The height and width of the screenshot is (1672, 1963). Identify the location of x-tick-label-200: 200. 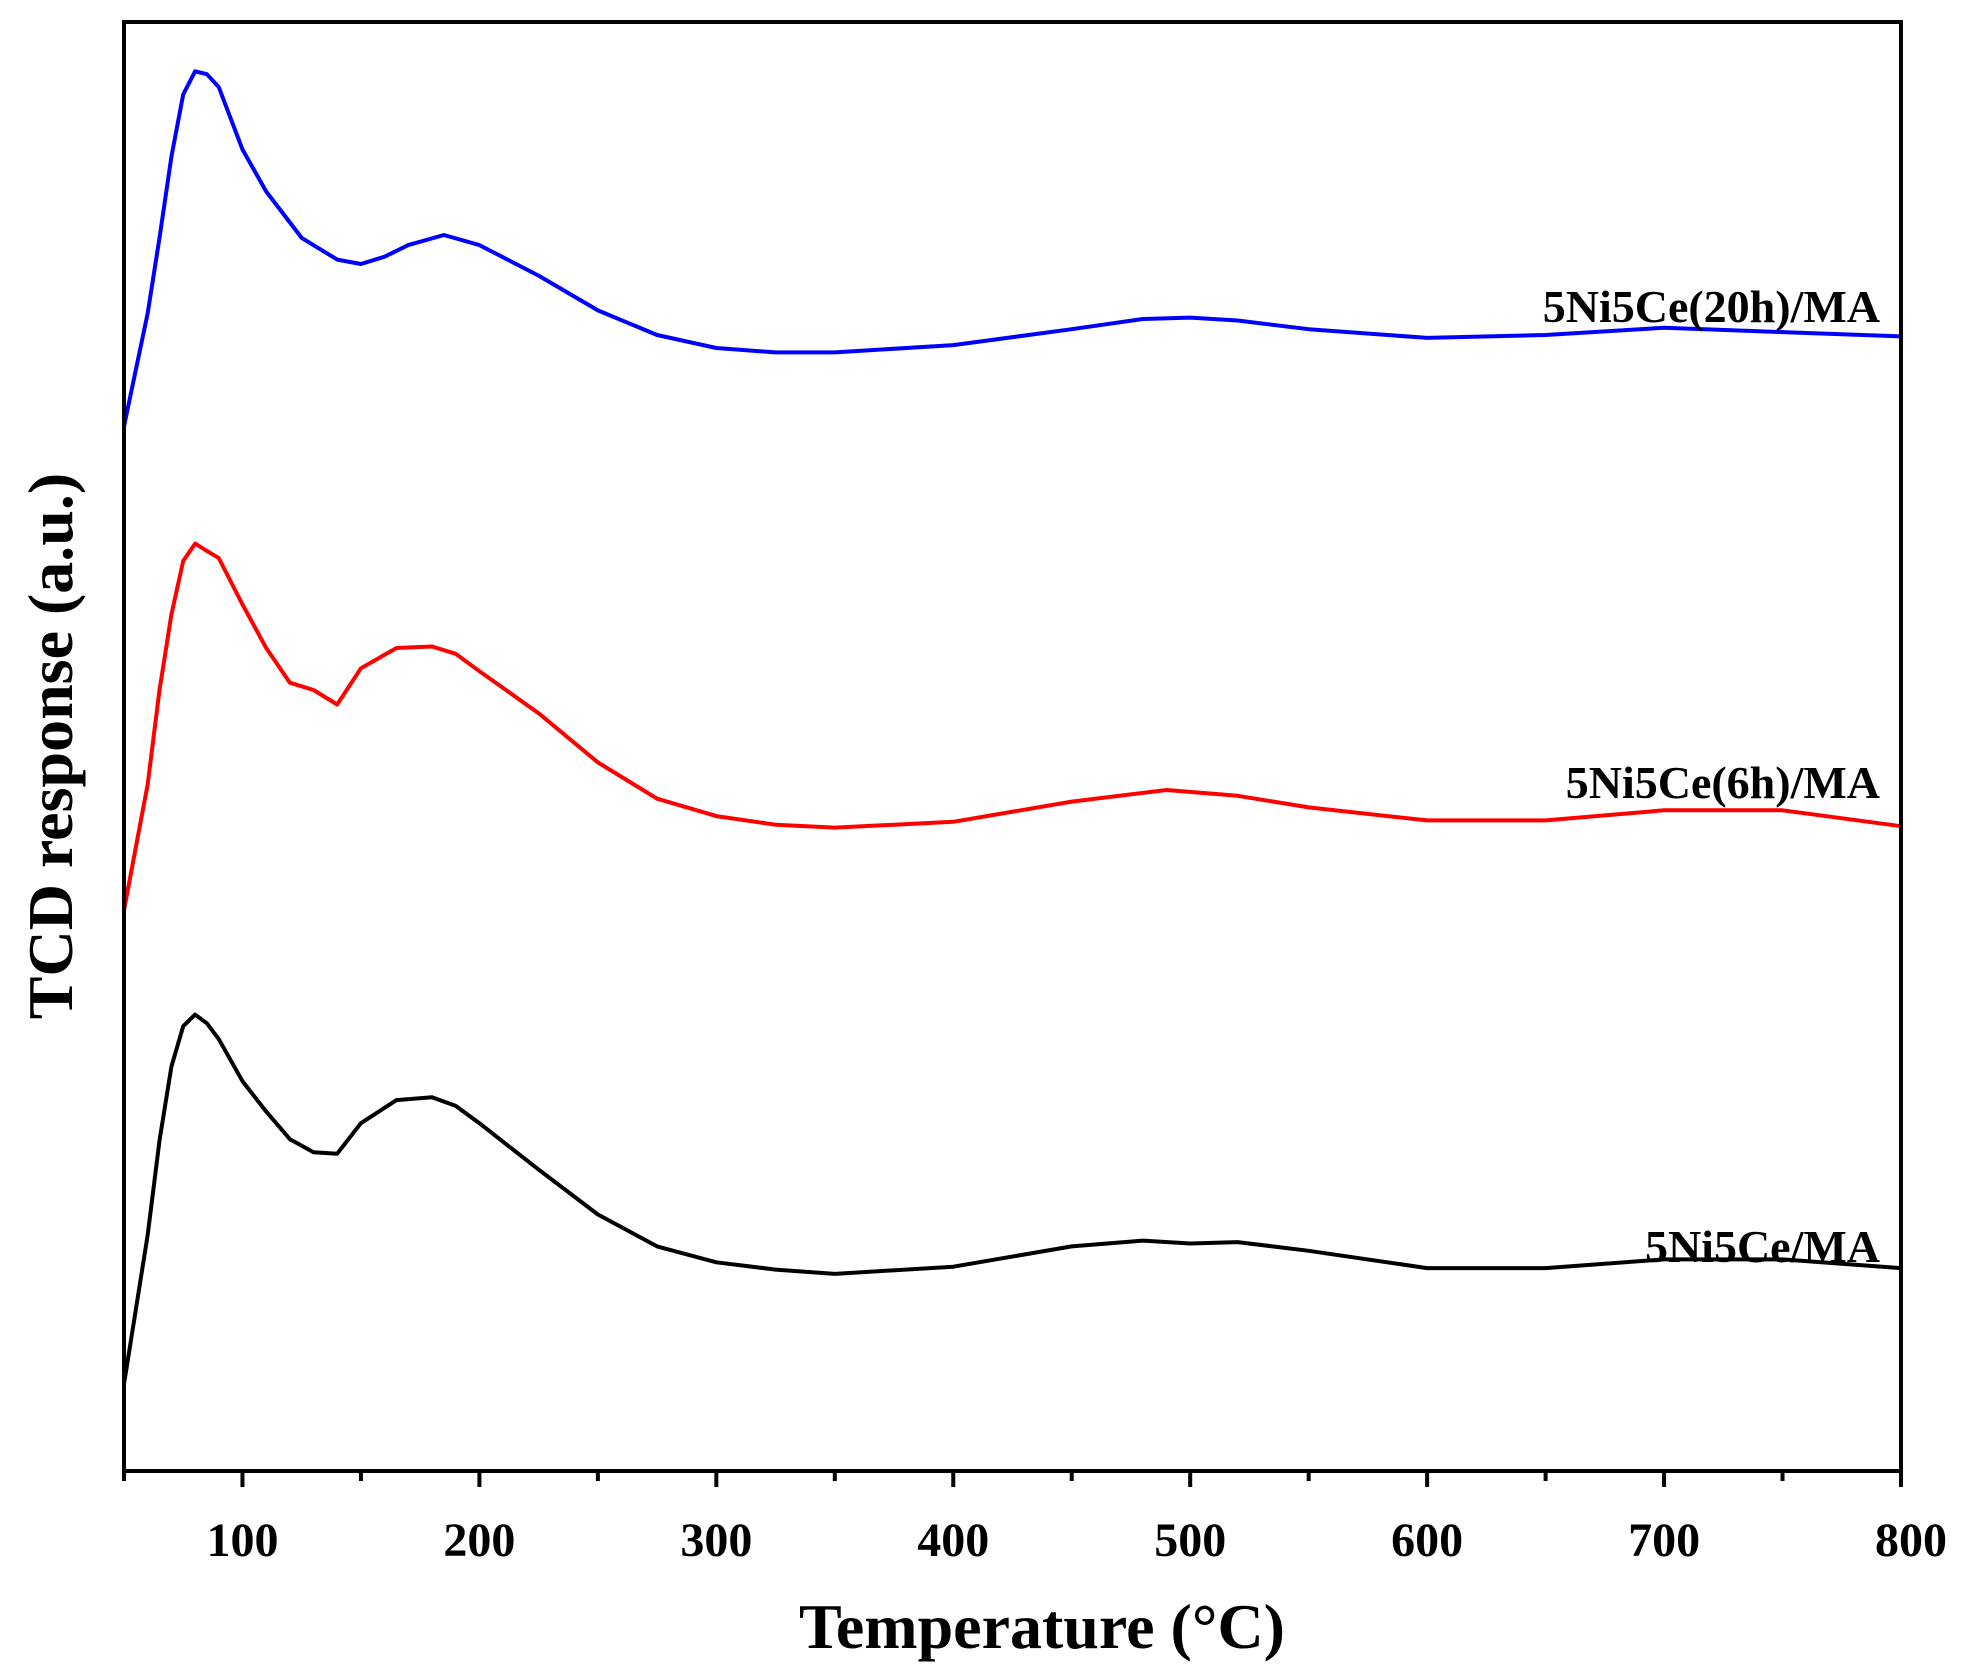
(479, 1540).